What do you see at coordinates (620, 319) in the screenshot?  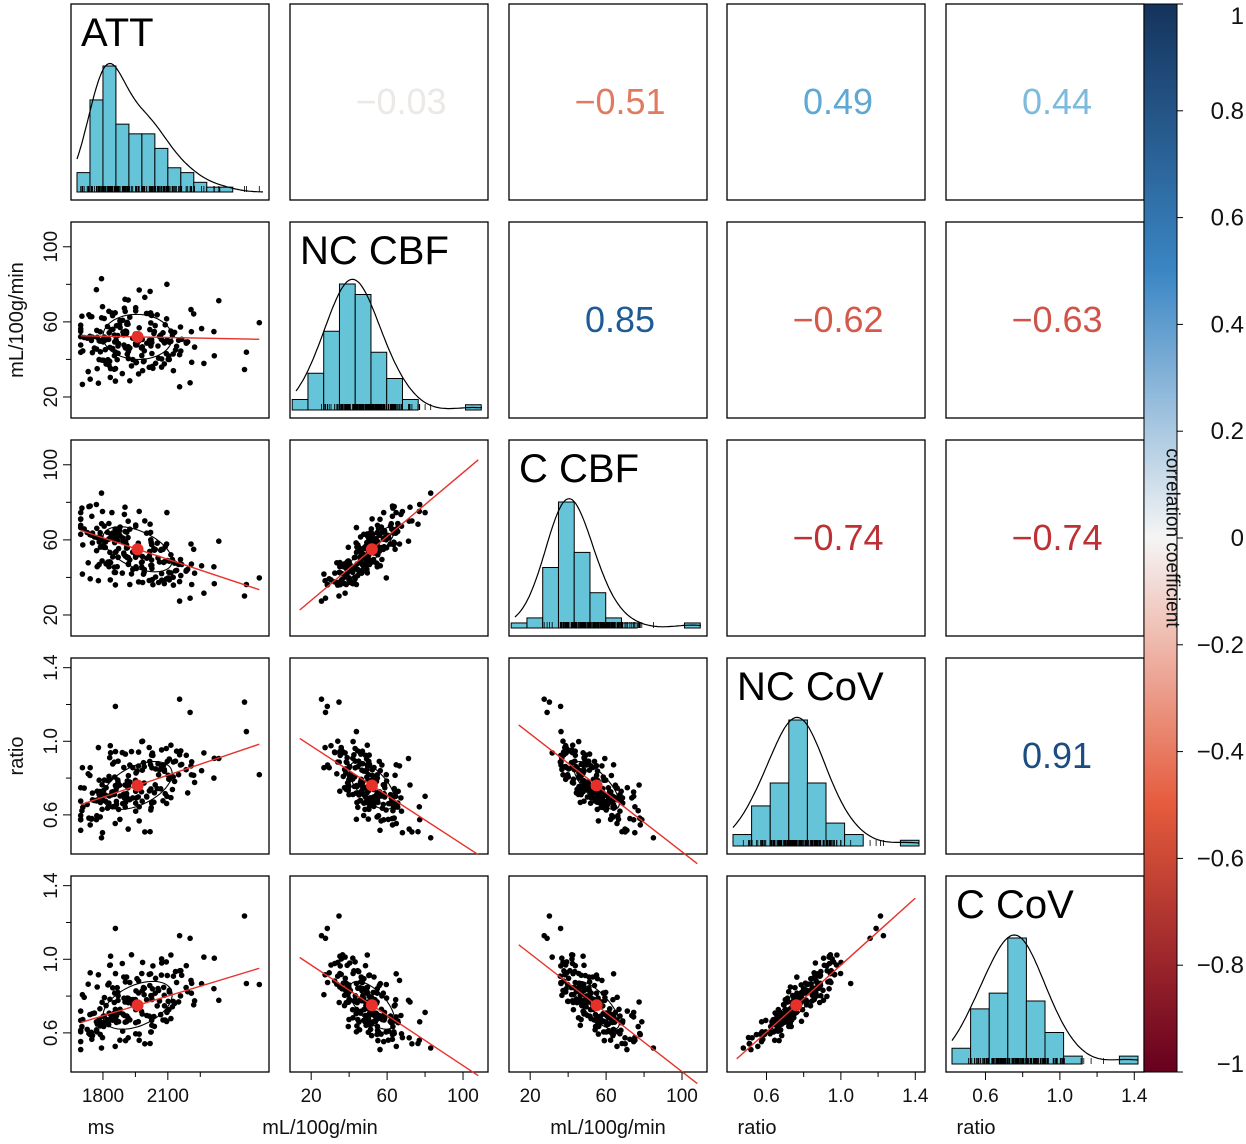 I see `correlation-label: 0.85` at bounding box center [620, 319].